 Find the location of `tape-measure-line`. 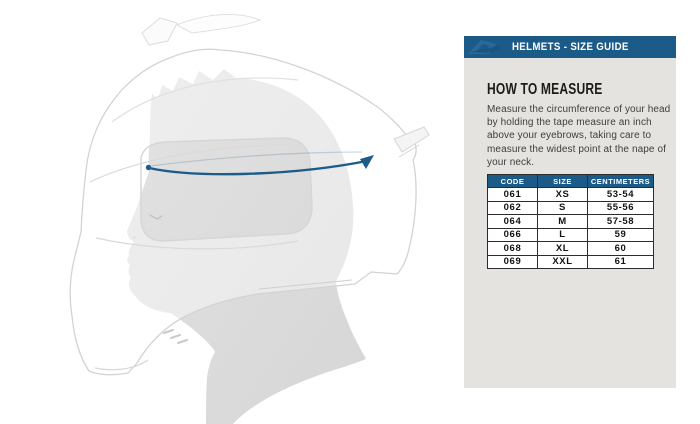

tape-measure-line is located at coordinates (259, 163).